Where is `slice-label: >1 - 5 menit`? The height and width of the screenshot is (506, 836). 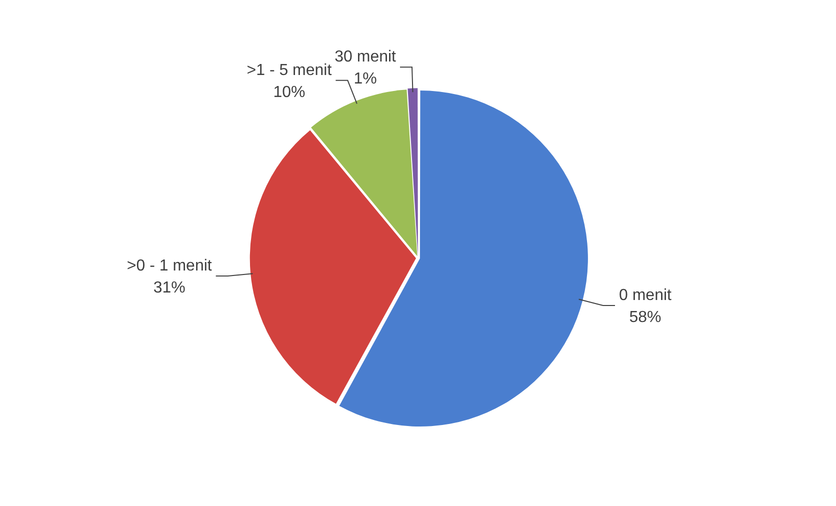 slice-label: >1 - 5 menit is located at coordinates (289, 70).